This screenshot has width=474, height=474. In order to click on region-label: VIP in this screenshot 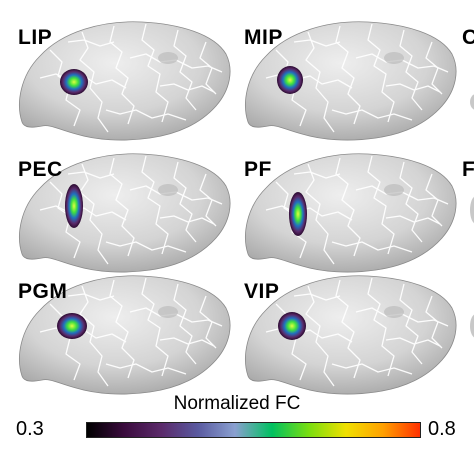, I will do `click(262, 291)`.